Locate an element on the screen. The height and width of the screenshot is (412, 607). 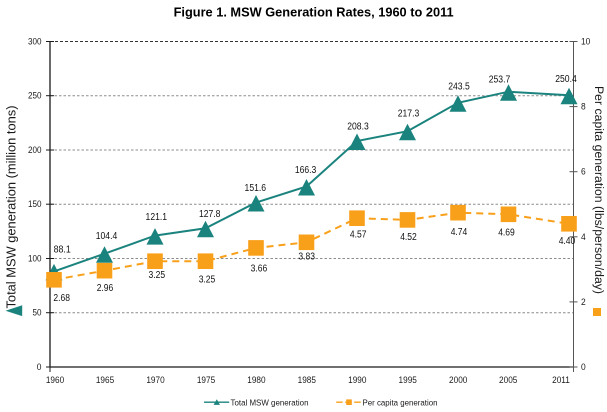
svg-text: 151.6 is located at coordinates (256, 188).